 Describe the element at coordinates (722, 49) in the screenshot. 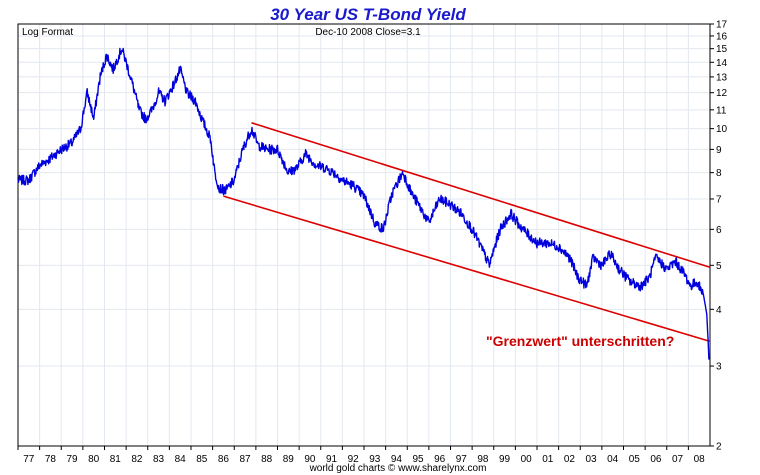

I see `y-tick-label: 15` at that location.